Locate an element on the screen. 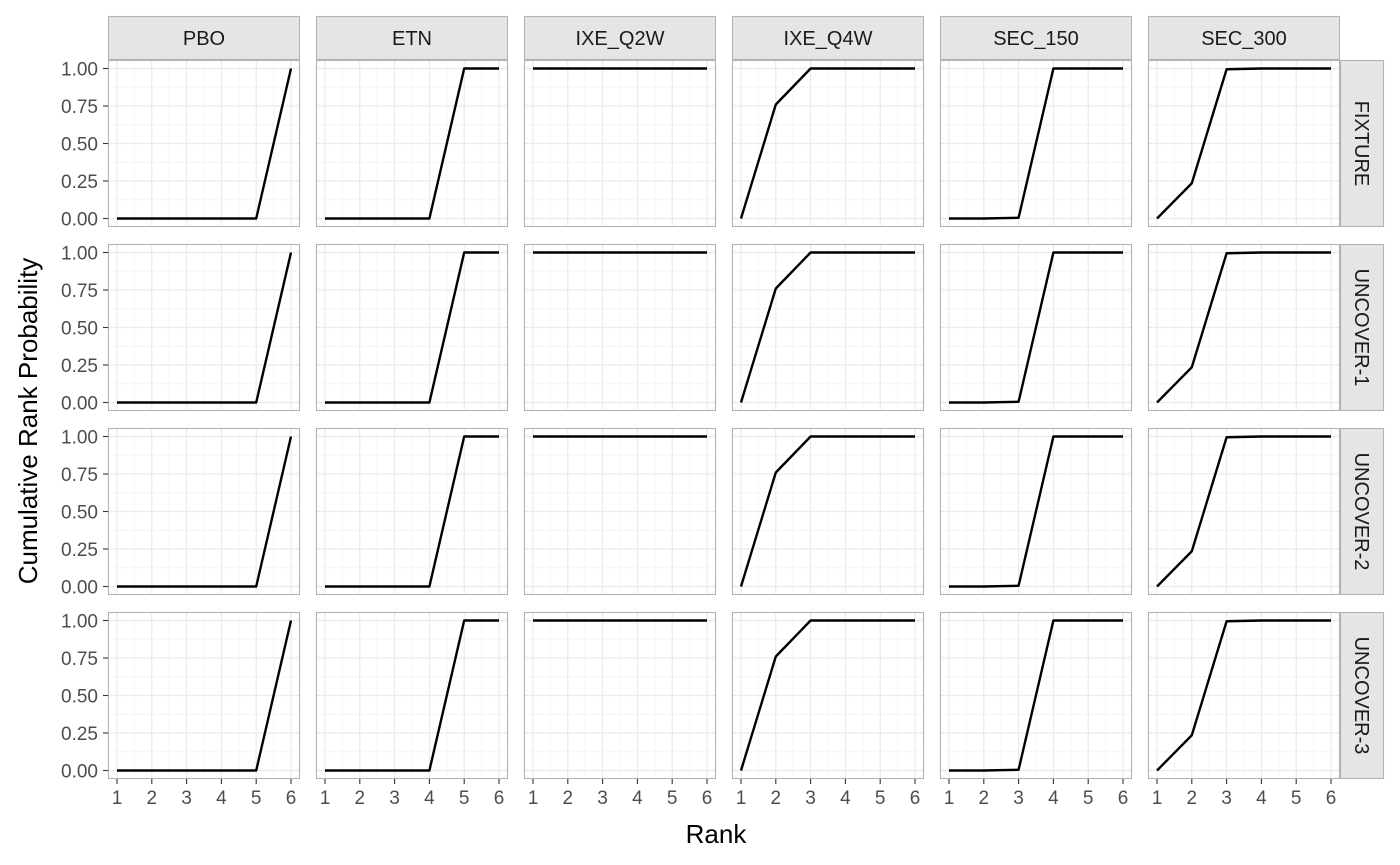 This screenshot has height=865, width=1400. strip-ETN: ETN is located at coordinates (412, 38).